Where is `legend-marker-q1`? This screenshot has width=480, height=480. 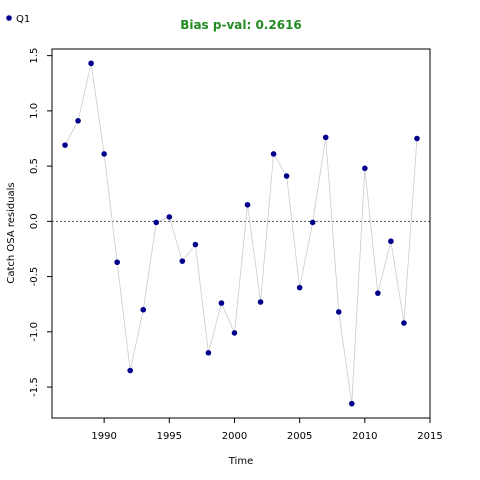
legend-marker-q1 is located at coordinates (9, 18).